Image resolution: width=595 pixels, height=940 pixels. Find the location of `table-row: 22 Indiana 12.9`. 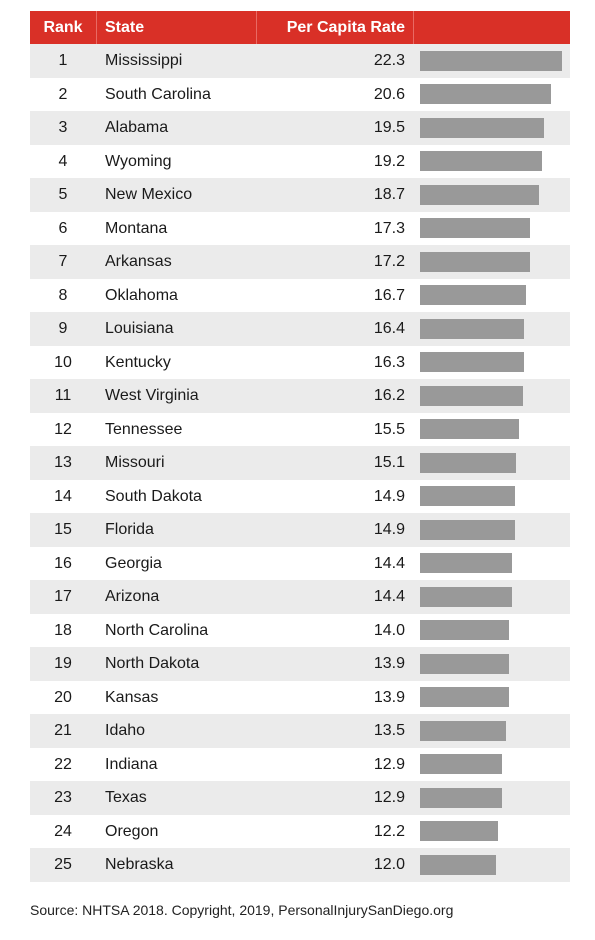

table-row: 22 Indiana 12.9 is located at coordinates (300, 764).